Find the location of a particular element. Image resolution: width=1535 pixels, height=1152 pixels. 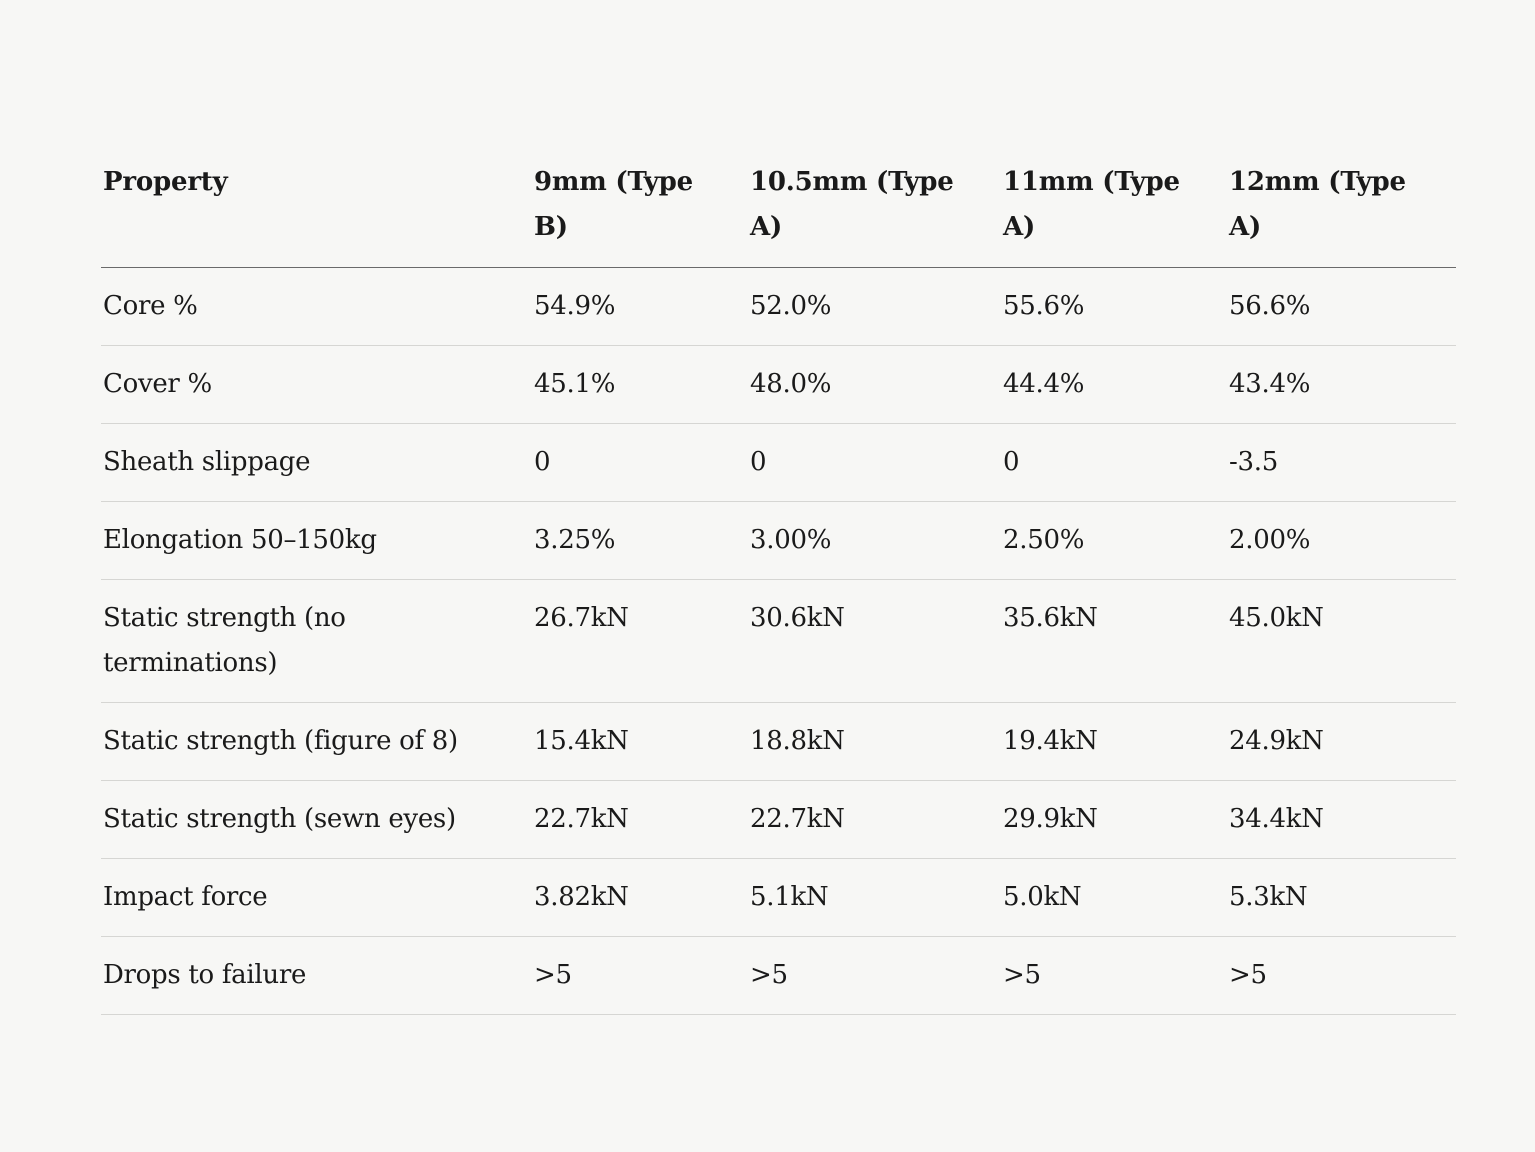

row-label: Core % is located at coordinates (316, 306).